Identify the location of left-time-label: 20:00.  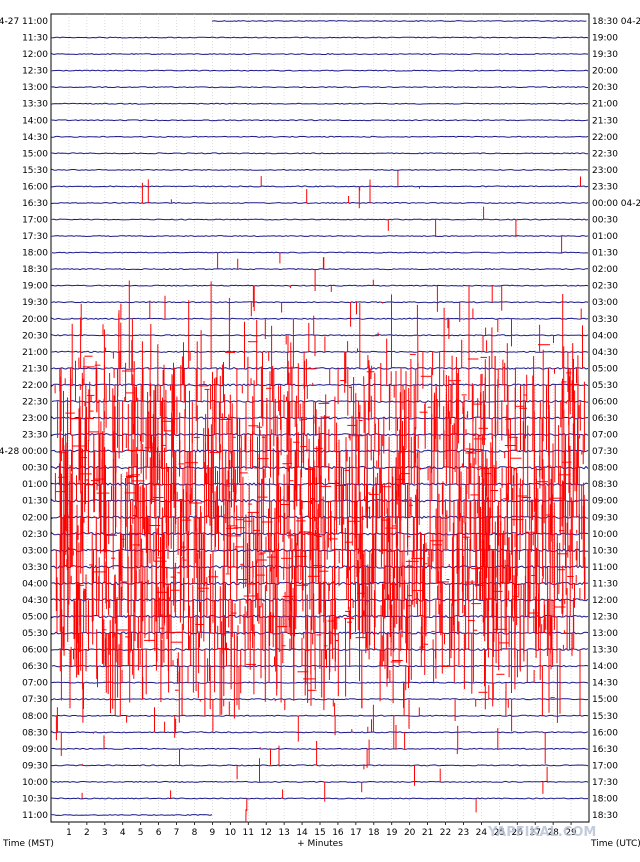
(35, 320).